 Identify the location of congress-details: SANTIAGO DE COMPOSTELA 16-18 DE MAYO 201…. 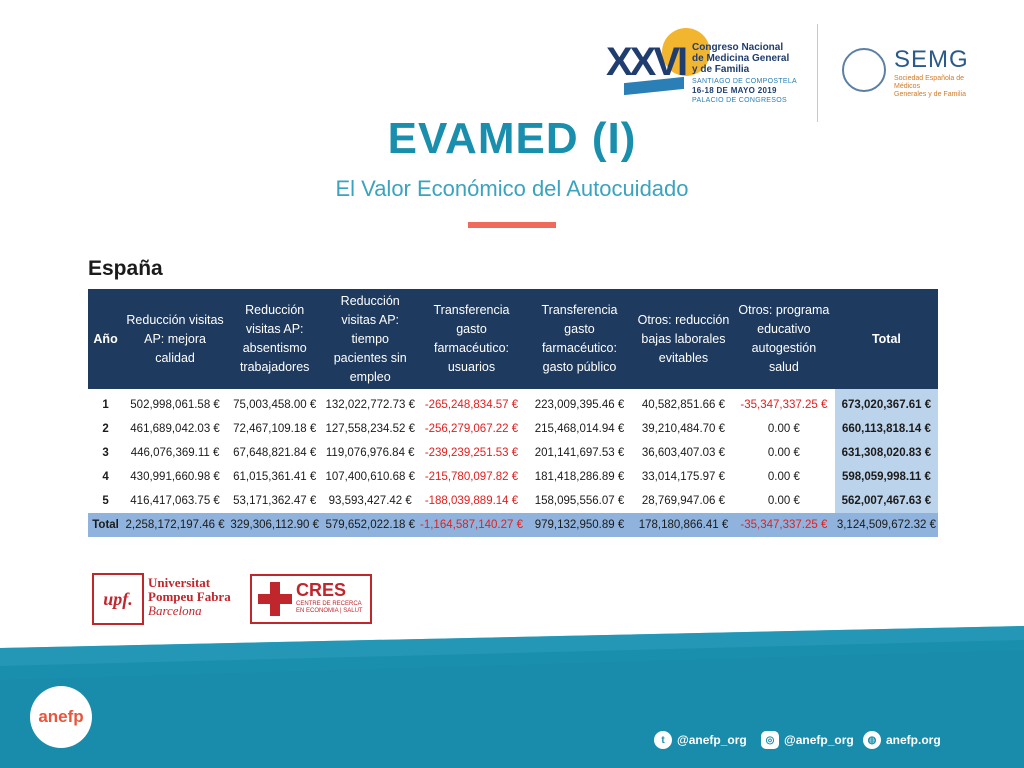
(745, 91).